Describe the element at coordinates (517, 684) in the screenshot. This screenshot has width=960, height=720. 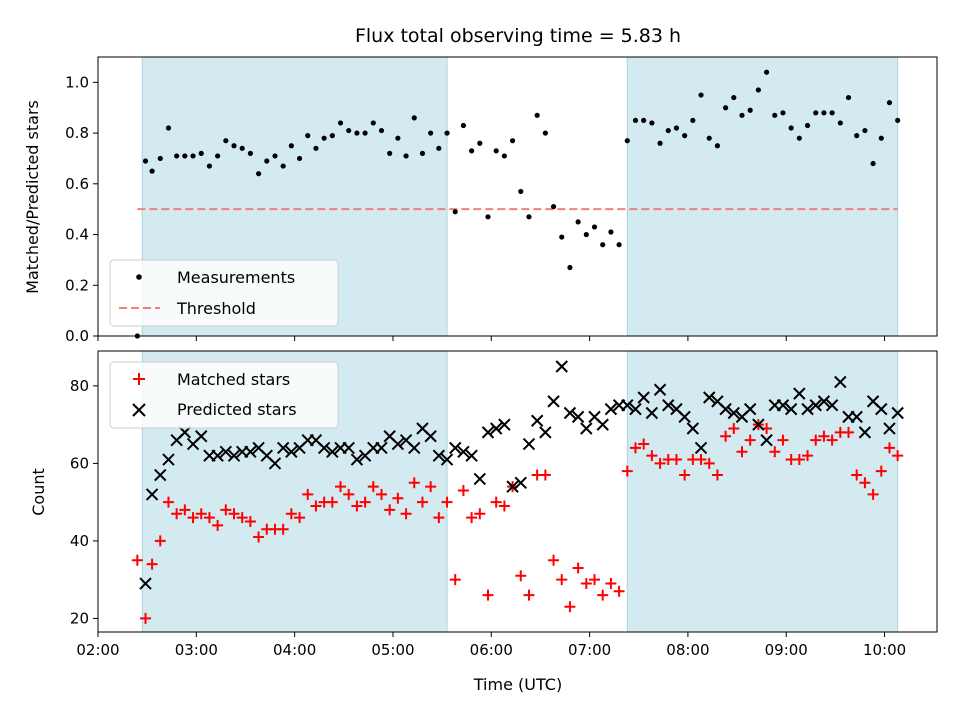
I see `x-axis-label: Time (UTC)` at that location.